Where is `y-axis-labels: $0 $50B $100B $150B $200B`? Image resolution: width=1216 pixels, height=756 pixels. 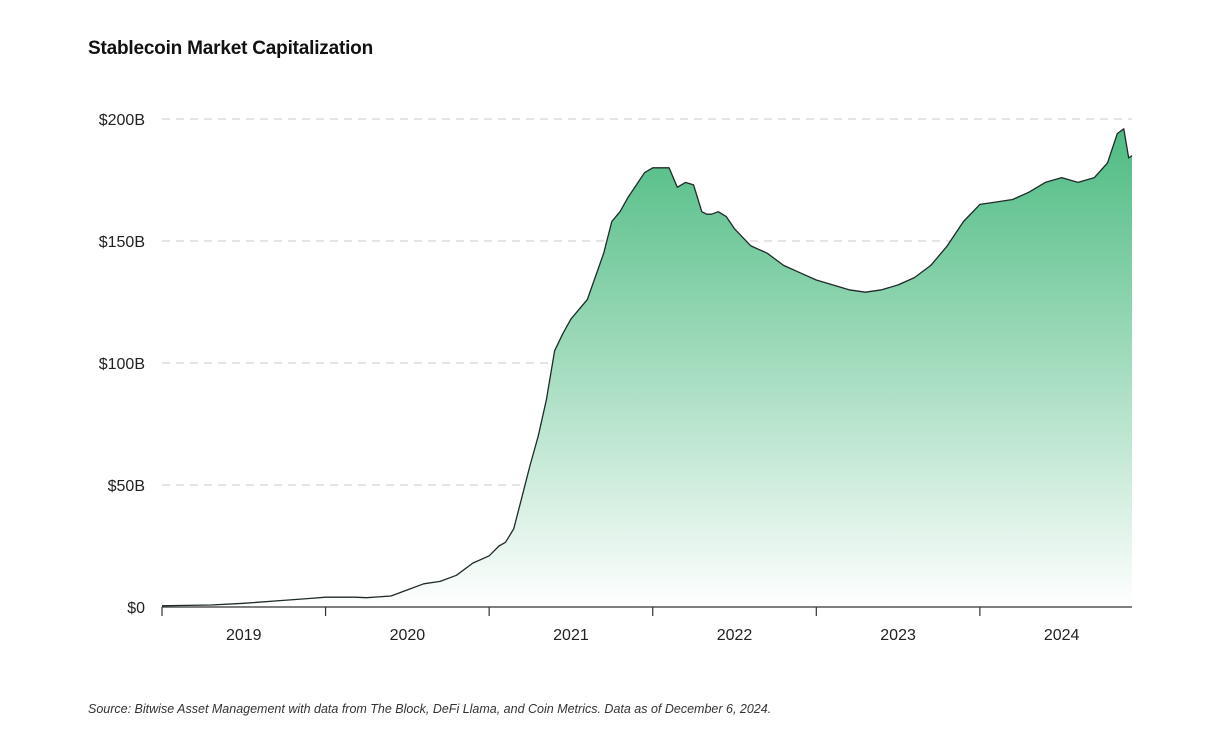 y-axis-labels: $0 $50B $100B $150B $200B is located at coordinates (122, 364).